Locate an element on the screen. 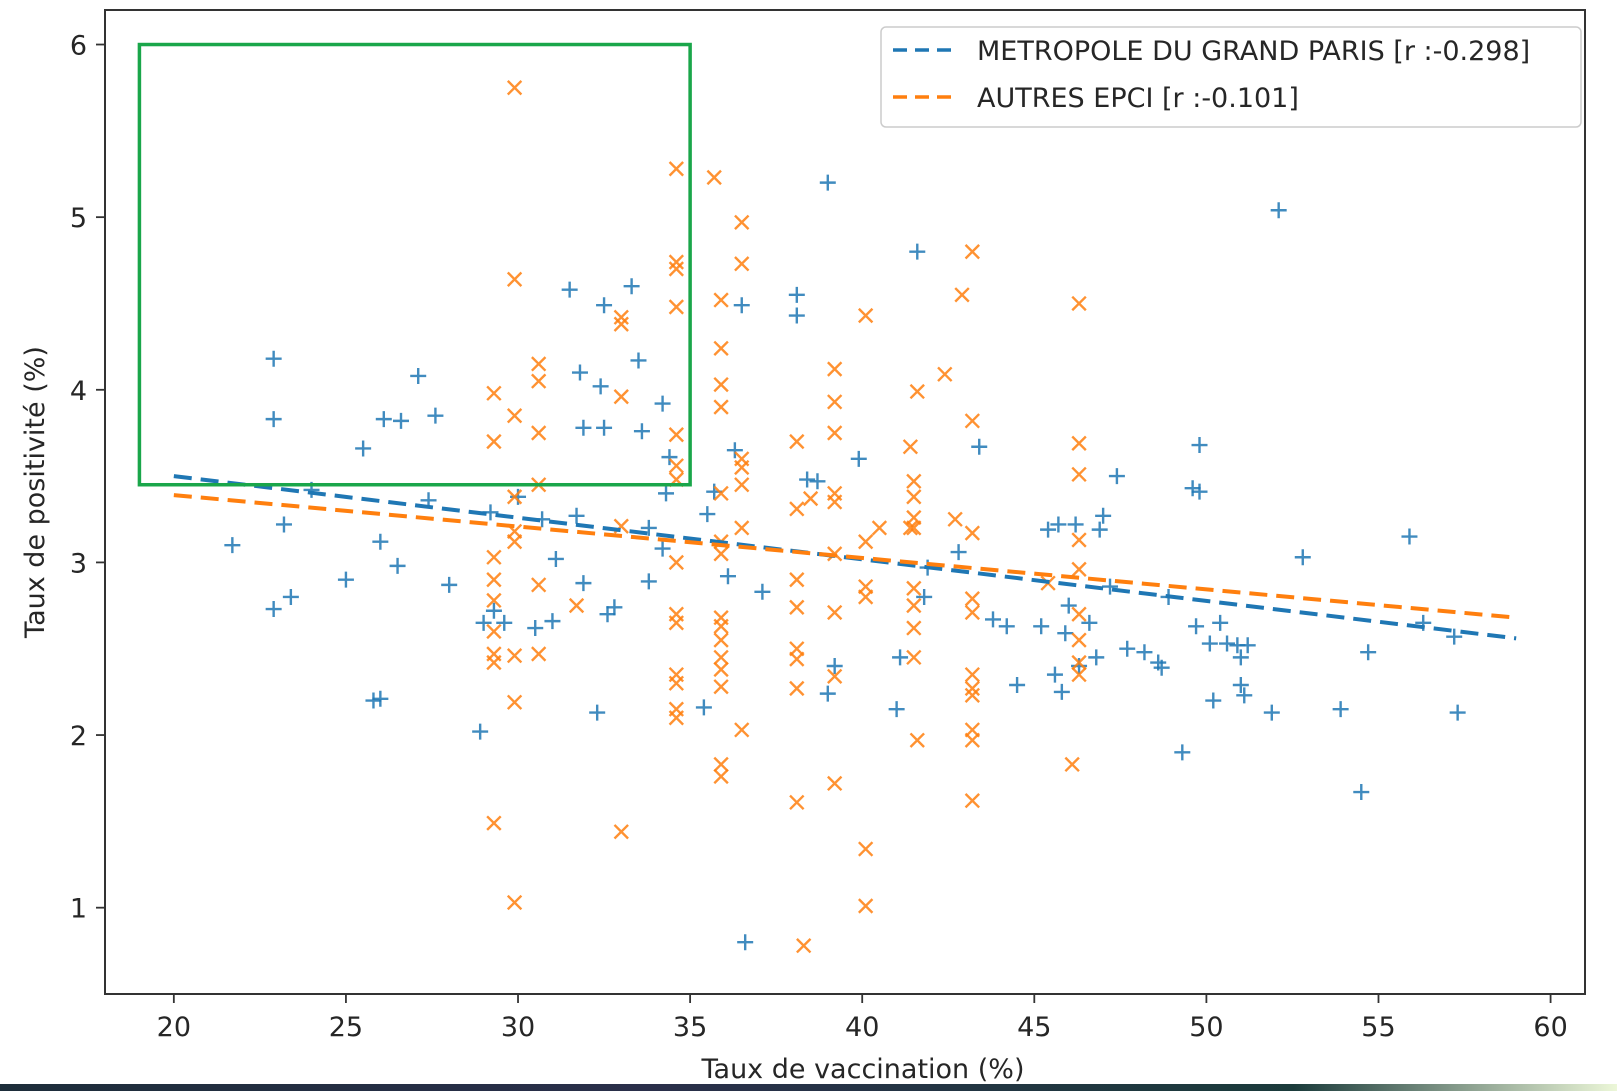  trend-lines is located at coordinates (845, 557).